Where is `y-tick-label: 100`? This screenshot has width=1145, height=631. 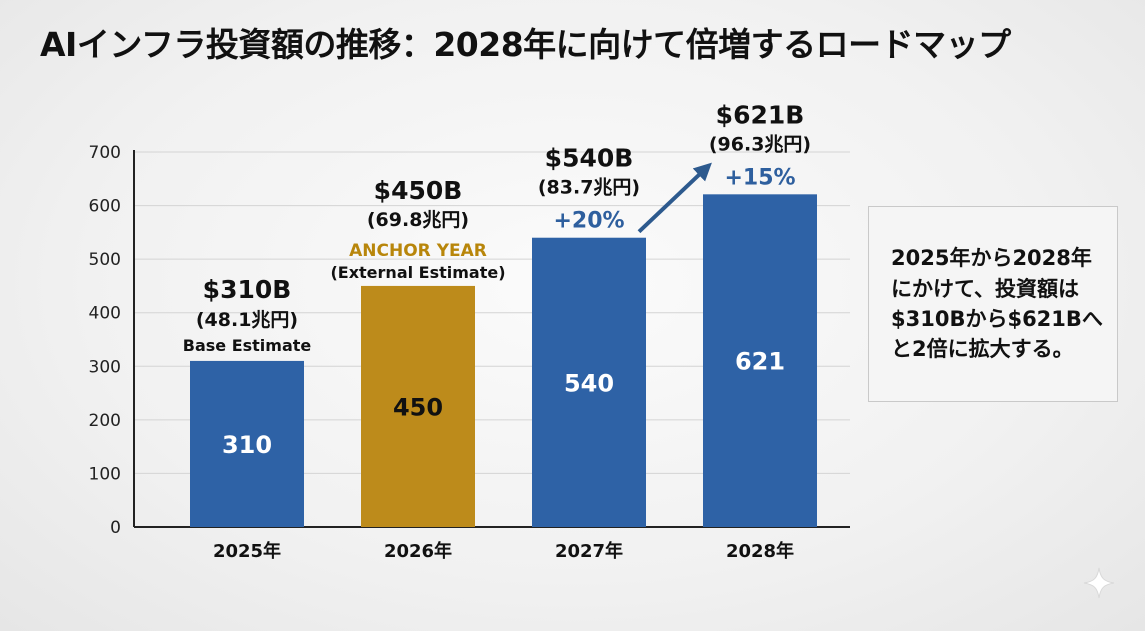 y-tick-label: 100 is located at coordinates (105, 474).